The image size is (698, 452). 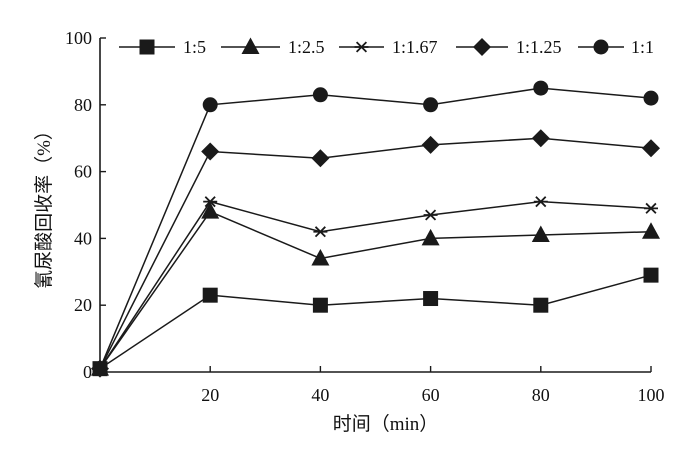 I want to click on x-axis-title: 时间（min）, so click(x=386, y=424).